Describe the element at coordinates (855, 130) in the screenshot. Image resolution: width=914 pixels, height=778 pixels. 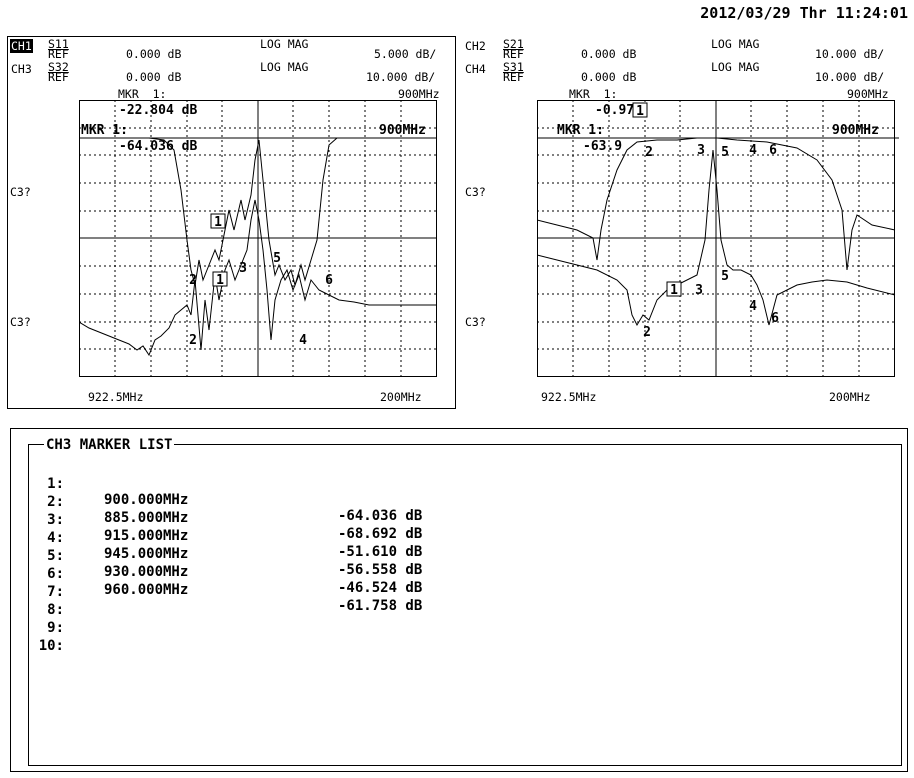
I see `right-marker-b-freq: 900MHz` at that location.